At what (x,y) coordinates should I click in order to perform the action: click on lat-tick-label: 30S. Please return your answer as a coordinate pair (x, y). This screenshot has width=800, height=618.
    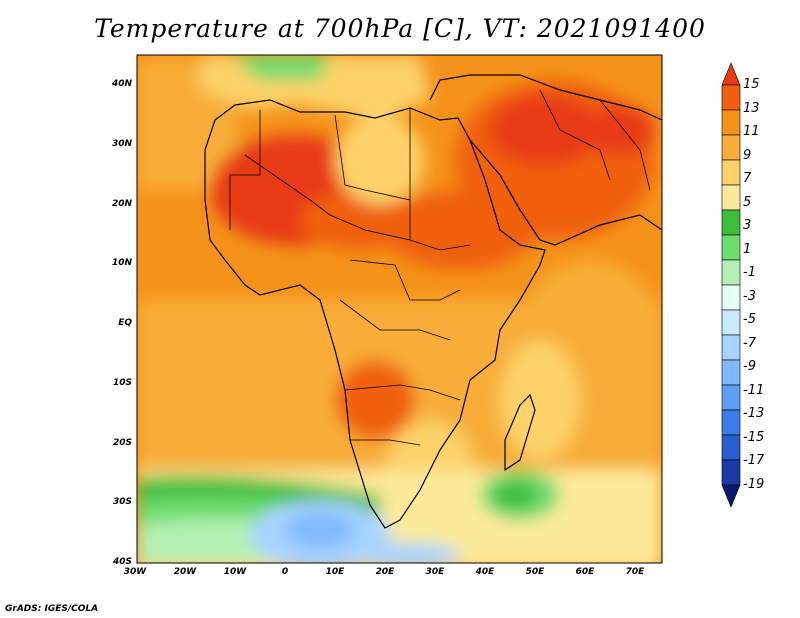
    Looking at the image, I should click on (122, 502).